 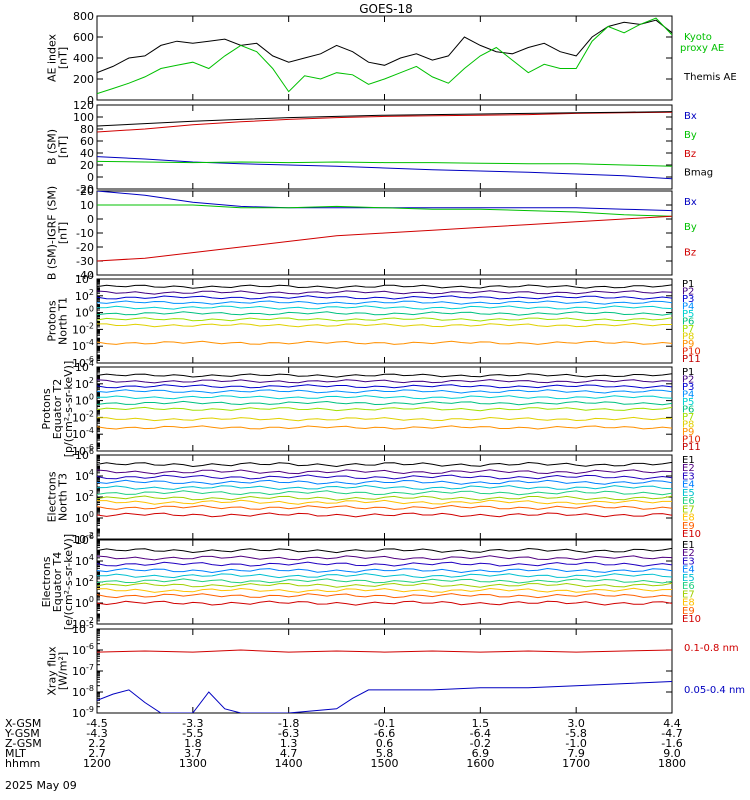 What do you see at coordinates (691, 447) in the screenshot?
I see `legend-entry: P11` at bounding box center [691, 447].